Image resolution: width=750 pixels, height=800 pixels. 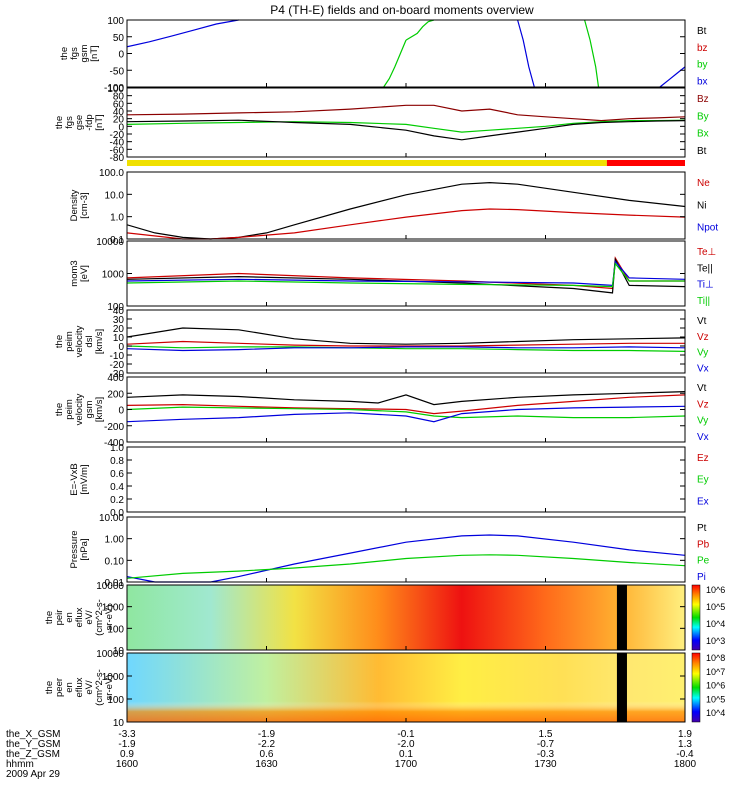 I want to click on legend-entry: Vx, so click(x=703, y=437).